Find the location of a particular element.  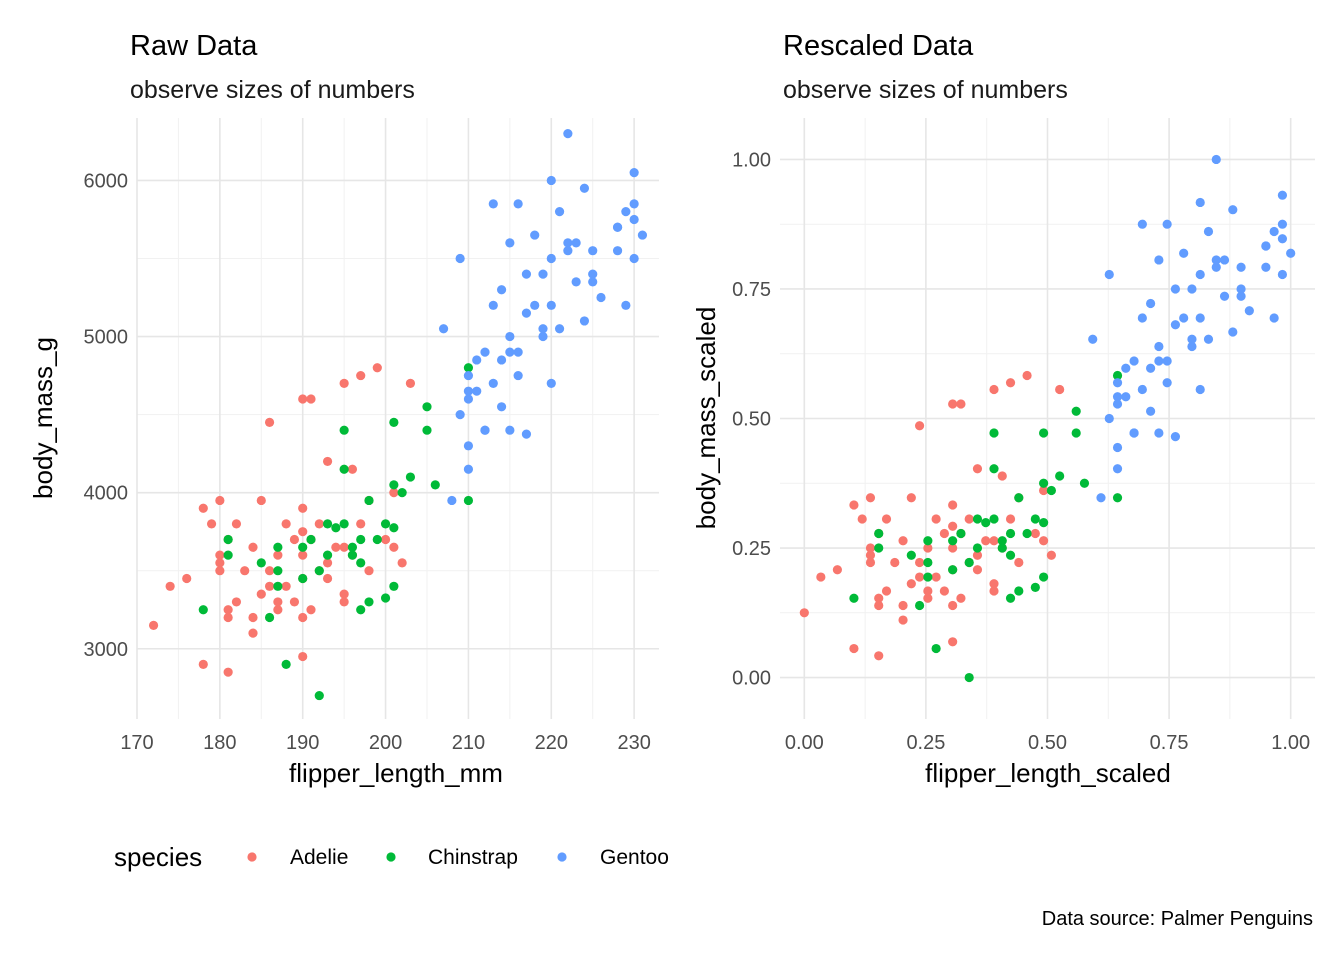

legend-item-gentoo: Gentoo is located at coordinates (613, 857).